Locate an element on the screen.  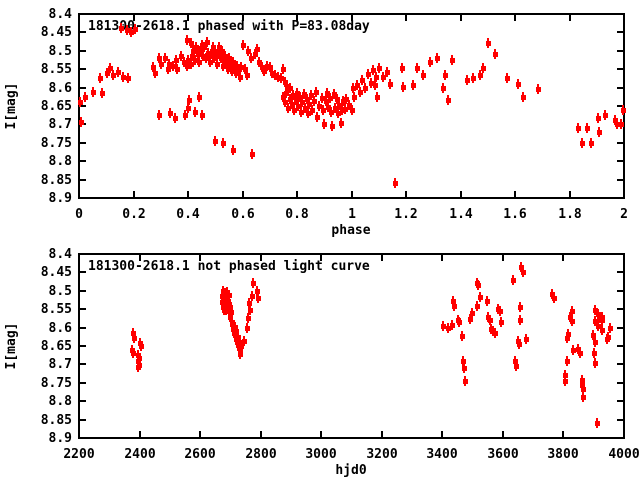
y-tick-label: 8.75 is located at coordinates (56, 383).